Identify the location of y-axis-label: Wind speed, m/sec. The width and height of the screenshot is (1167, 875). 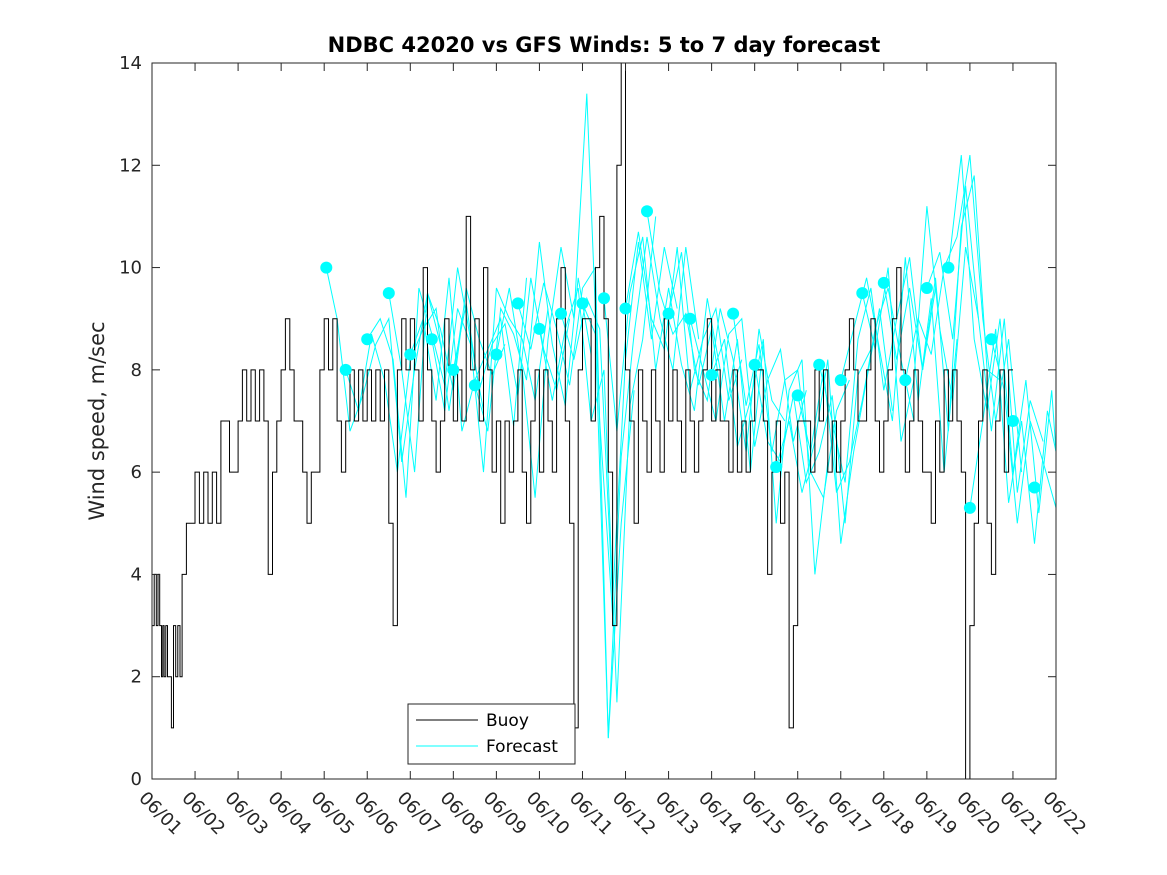
(97, 420).